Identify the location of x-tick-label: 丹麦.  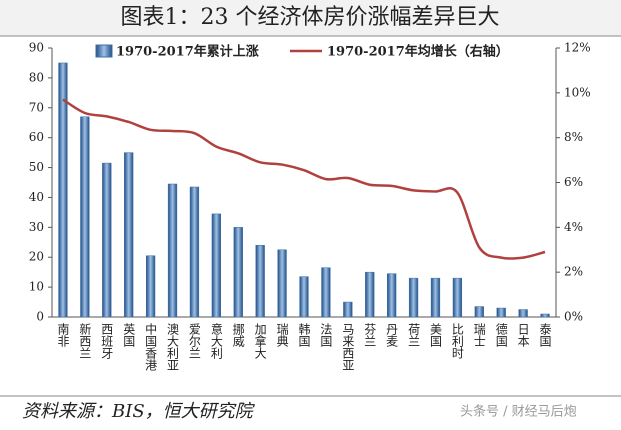
(392, 335).